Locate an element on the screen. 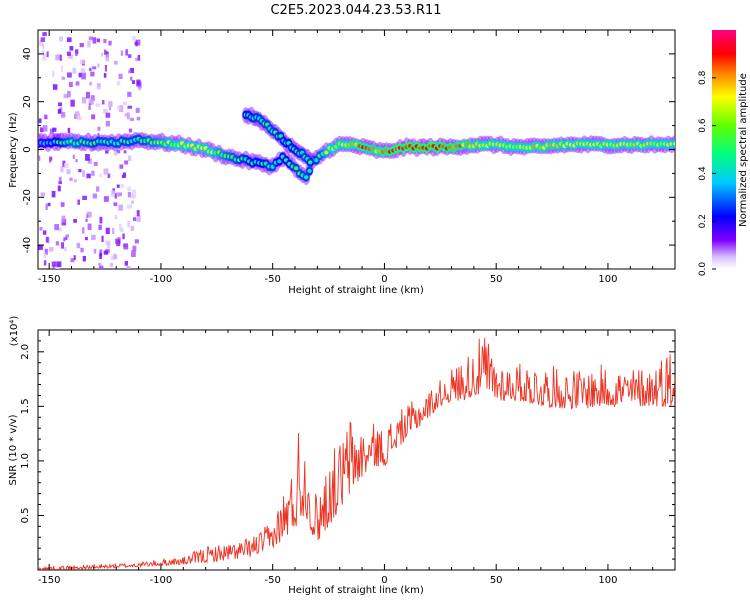 The width and height of the screenshot is (750, 600). colorbar-tick-label: 0.0 is located at coordinates (703, 269).